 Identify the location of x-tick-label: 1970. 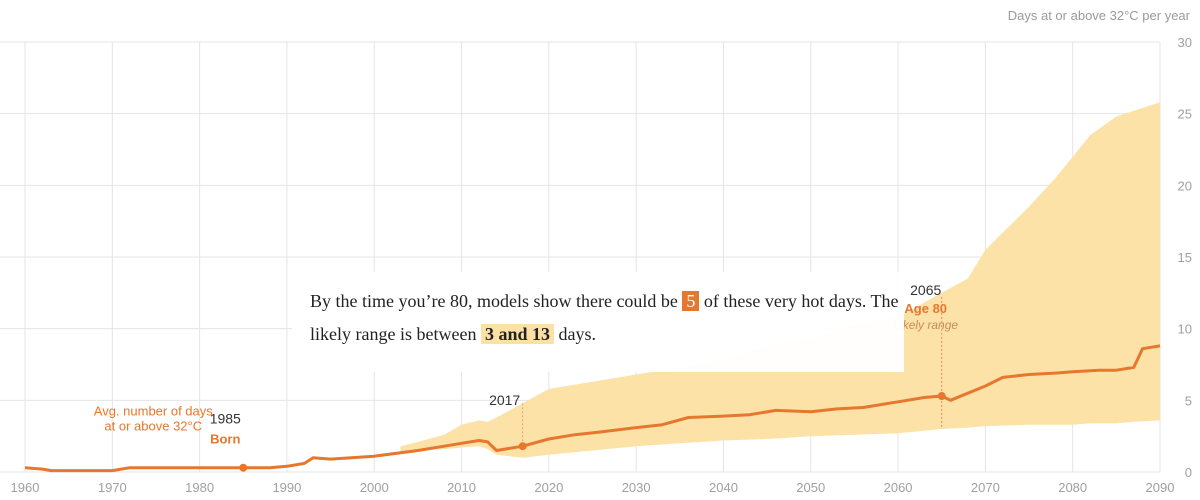
(112, 487).